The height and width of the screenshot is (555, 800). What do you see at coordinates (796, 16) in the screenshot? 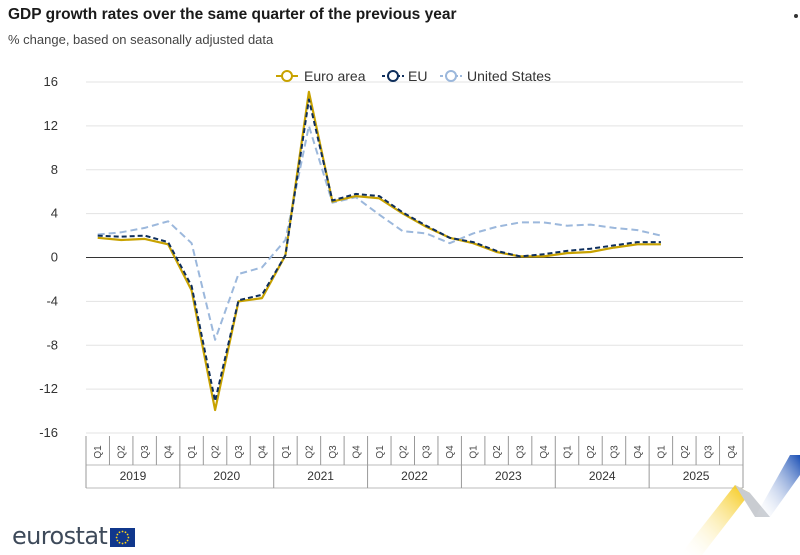
I see `chart-menu-icon` at bounding box center [796, 16].